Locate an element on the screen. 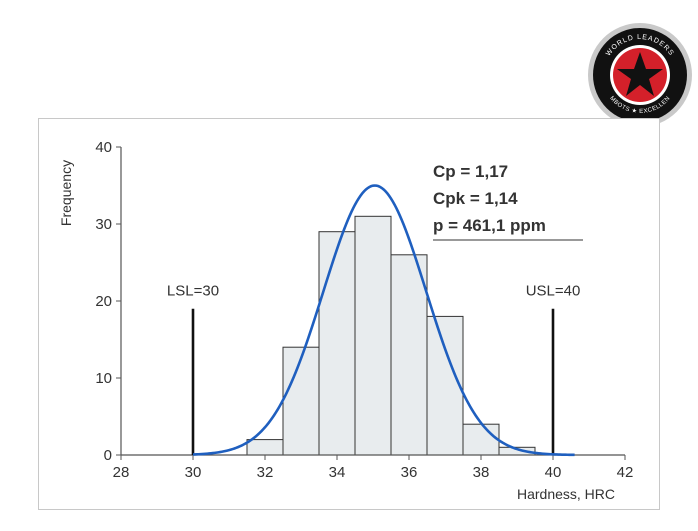 This screenshot has height=531, width=698. x-tick-label-38: 38 is located at coordinates (481, 472).